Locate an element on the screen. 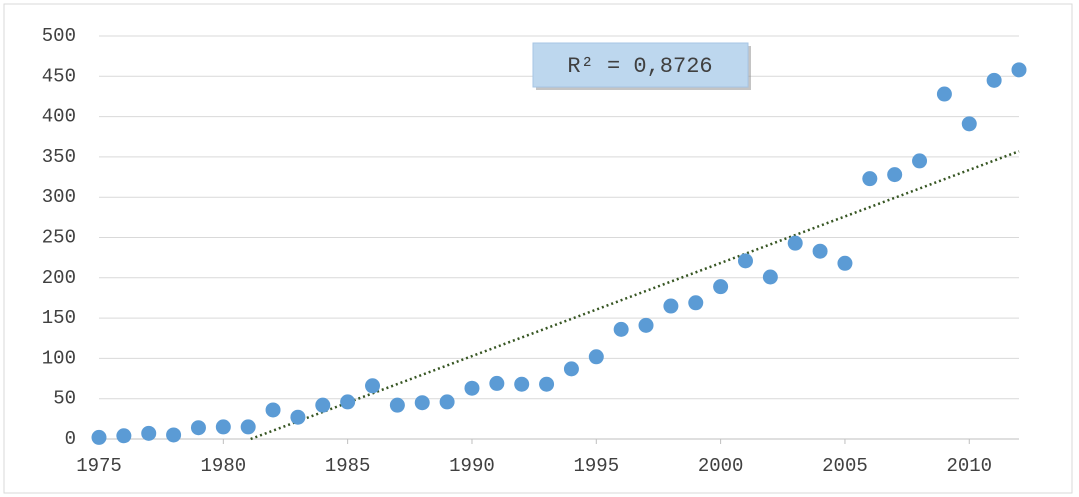 This screenshot has width=1079, height=497. y-tick-label: 450 is located at coordinates (59, 76).